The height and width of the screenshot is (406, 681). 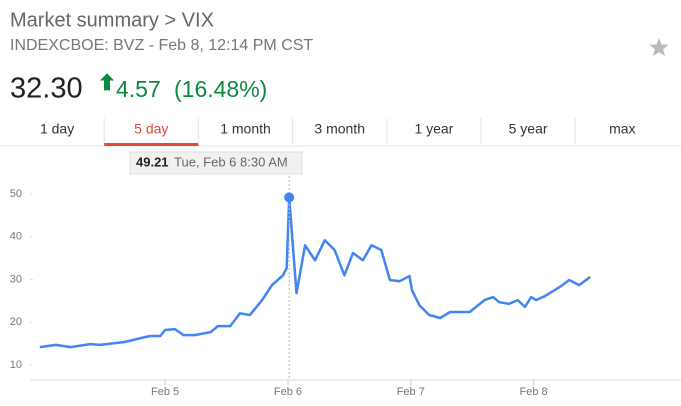 I want to click on y-tick-label: 40, so click(x=16, y=237).